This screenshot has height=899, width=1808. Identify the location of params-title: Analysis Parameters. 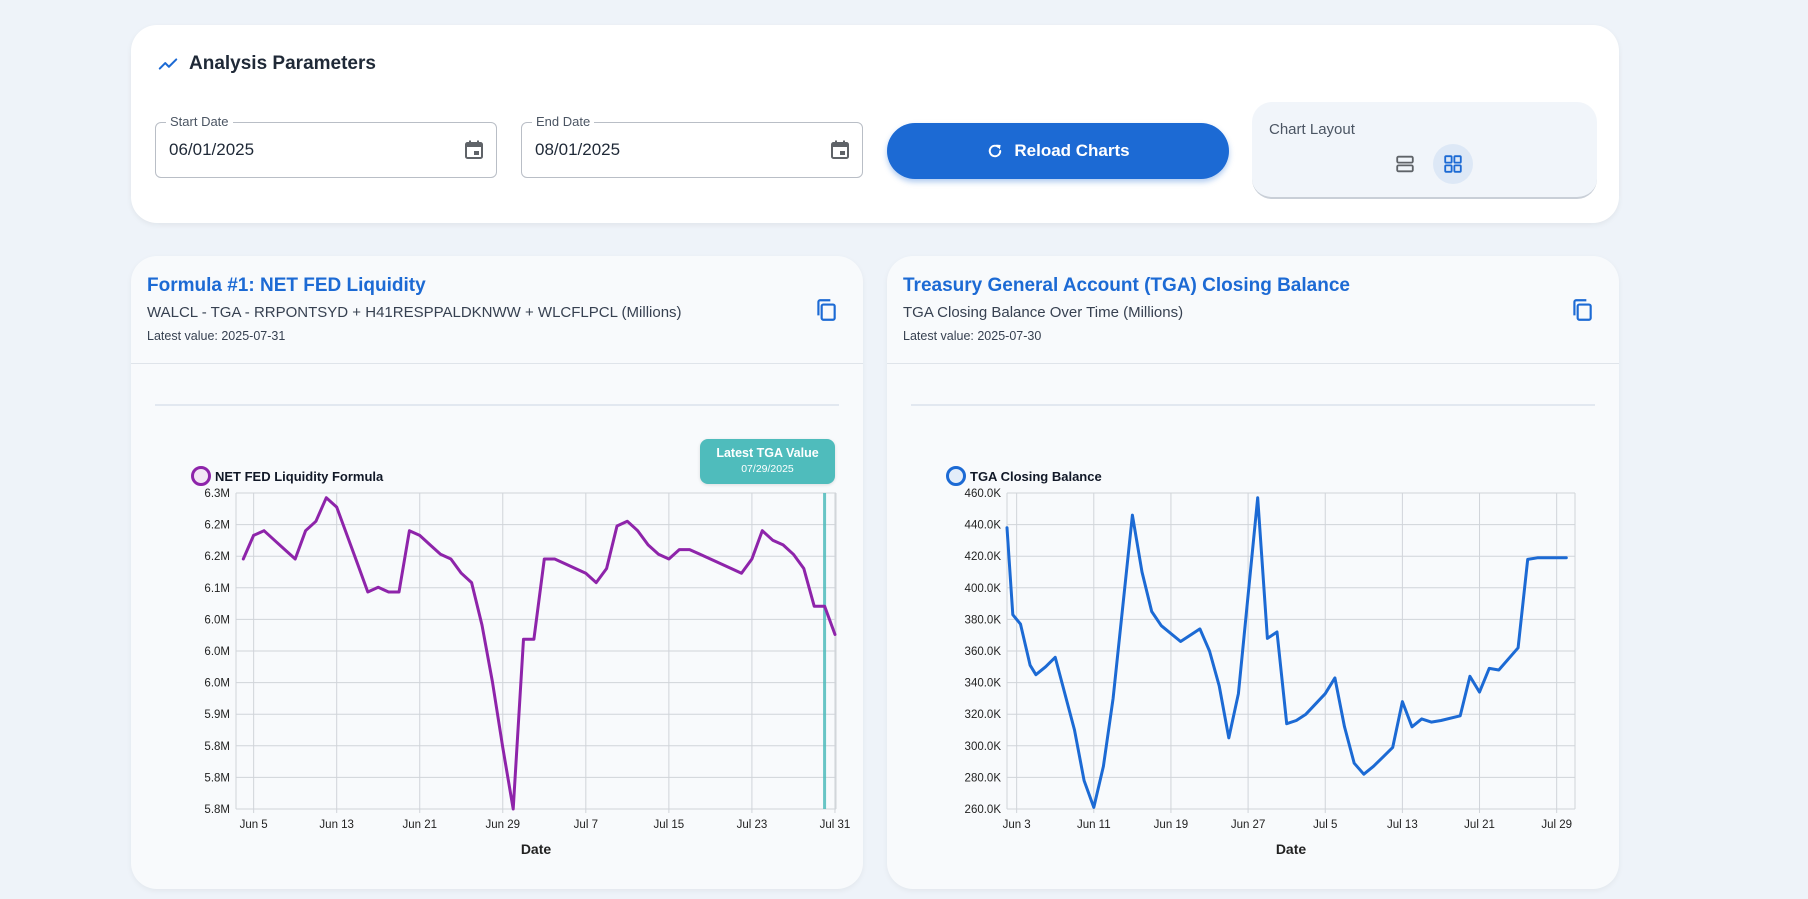
(282, 63).